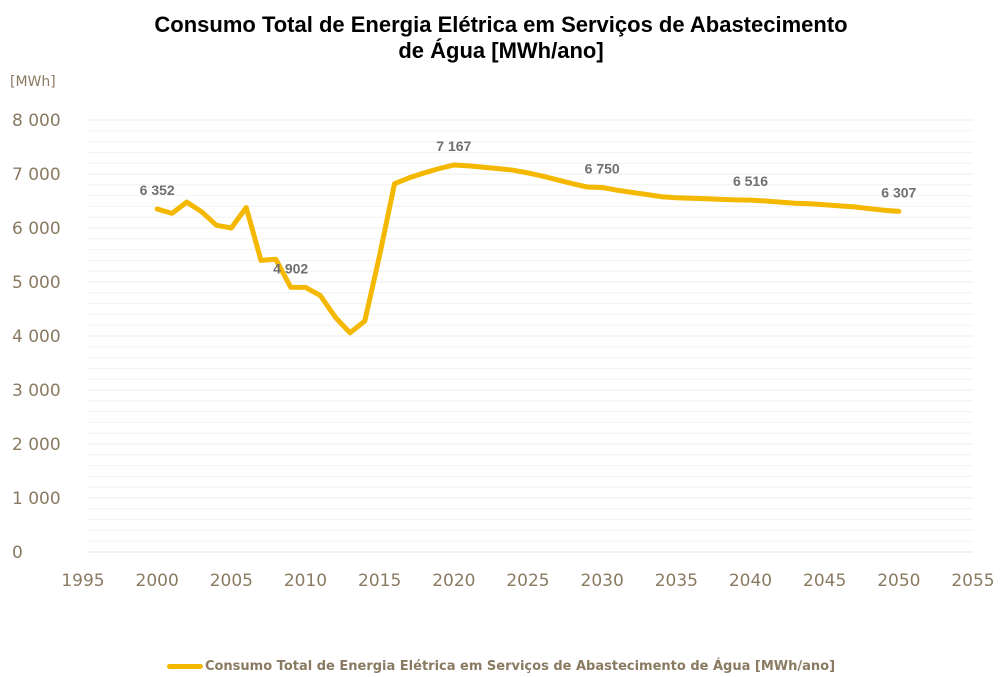  I want to click on x-tick-label: 2025, so click(527, 581).